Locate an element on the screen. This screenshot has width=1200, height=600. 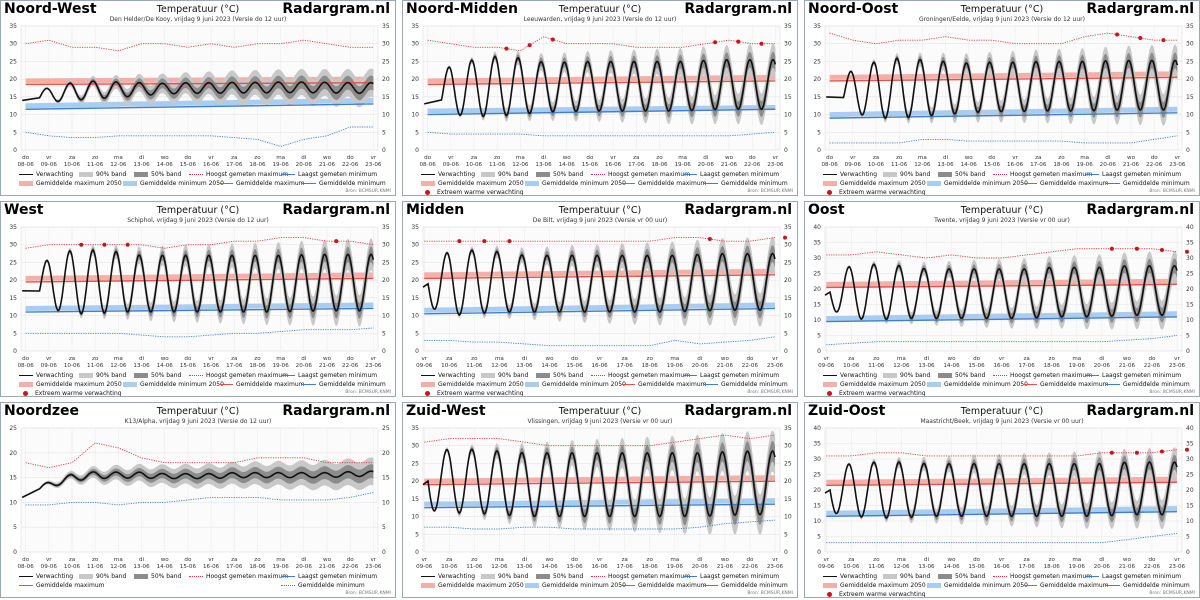
legend-label: Laagst gemeten minimum is located at coordinates (1142, 174).